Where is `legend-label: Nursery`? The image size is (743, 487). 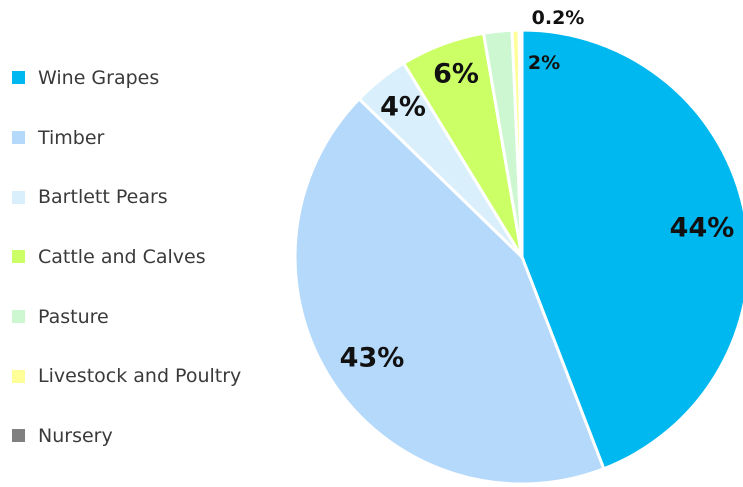 legend-label: Nursery is located at coordinates (75, 435).